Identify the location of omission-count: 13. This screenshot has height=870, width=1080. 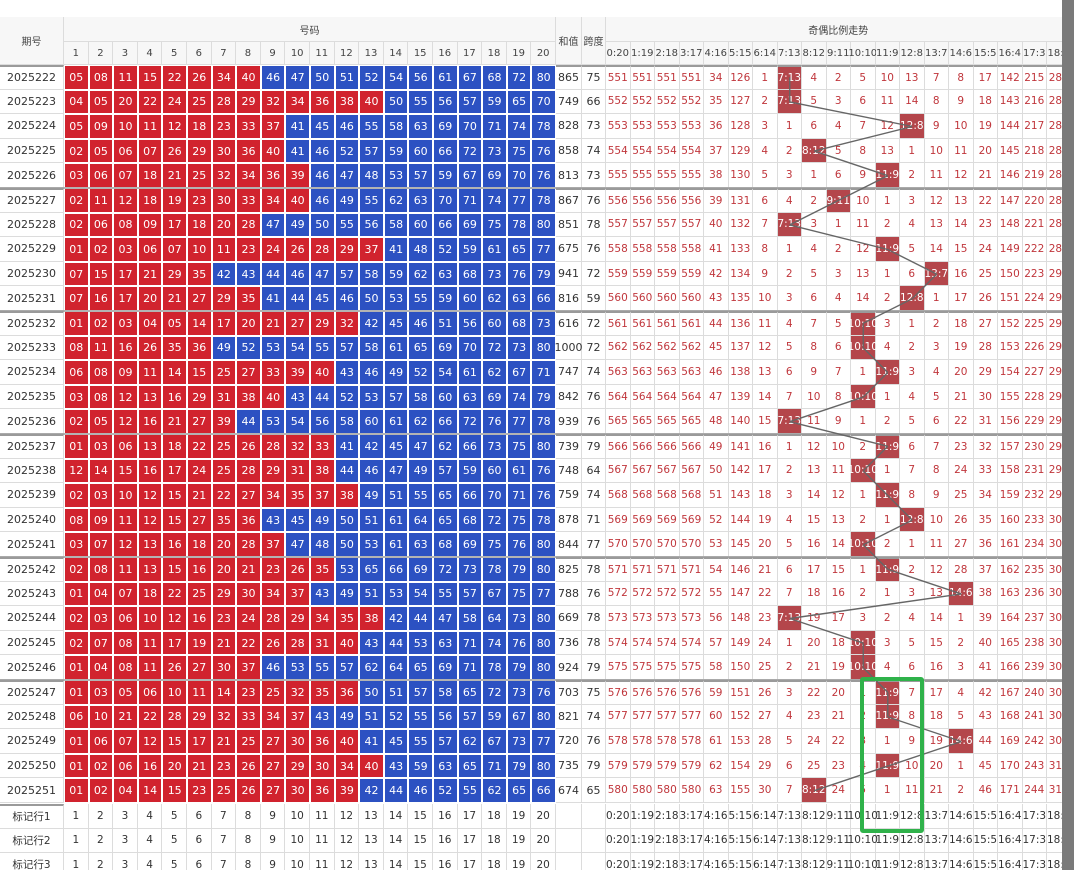
(814, 471).